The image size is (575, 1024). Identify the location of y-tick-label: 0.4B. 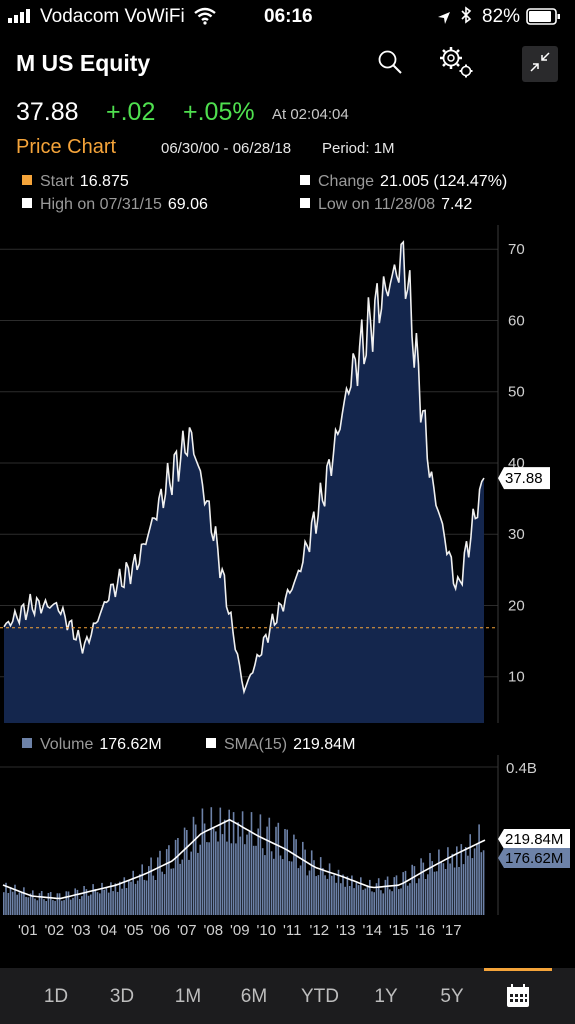
(521, 768).